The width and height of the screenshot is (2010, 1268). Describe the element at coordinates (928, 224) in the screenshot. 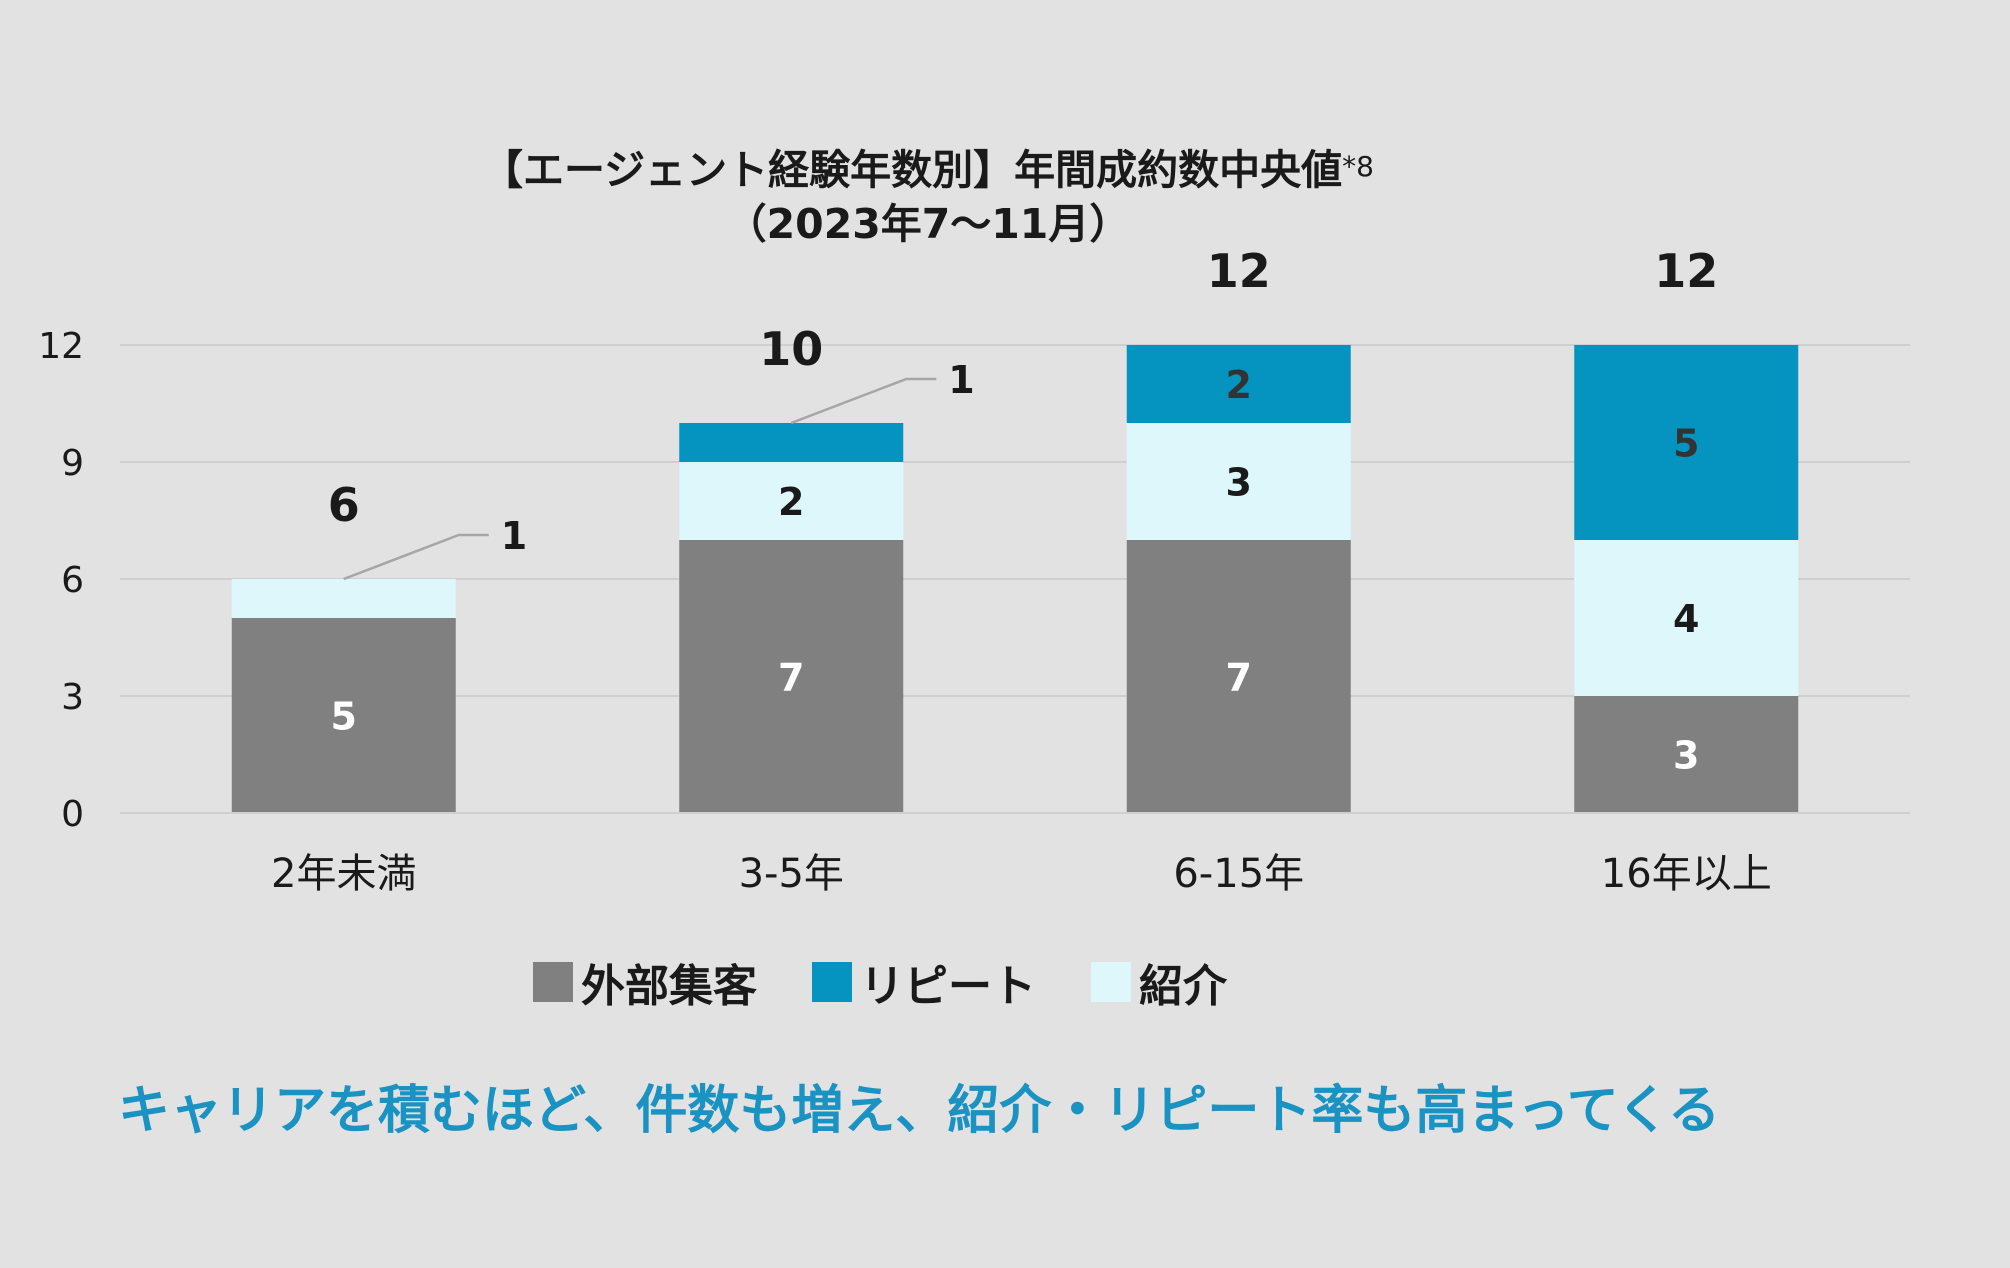

I see `chart-subtitle: （2023年7〜11月）` at that location.